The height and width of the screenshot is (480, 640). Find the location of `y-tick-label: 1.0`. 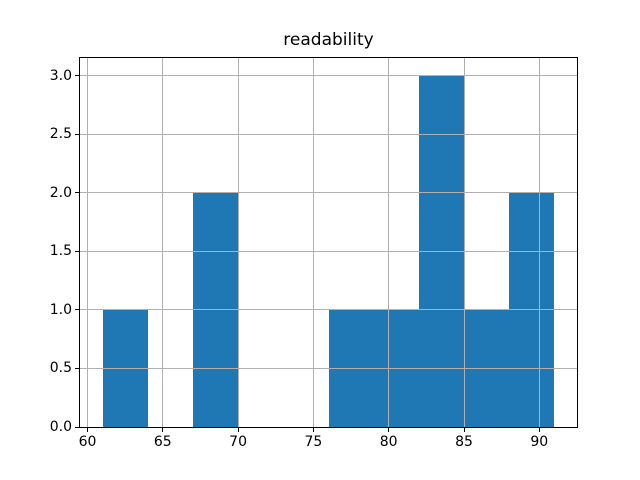

y-tick-label: 1.0 is located at coordinates (60, 309).